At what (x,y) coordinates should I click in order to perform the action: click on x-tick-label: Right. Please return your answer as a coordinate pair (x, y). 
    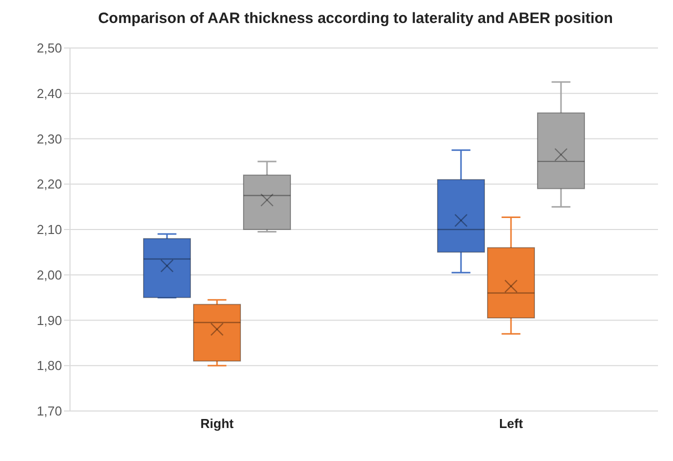
    Looking at the image, I should click on (217, 424).